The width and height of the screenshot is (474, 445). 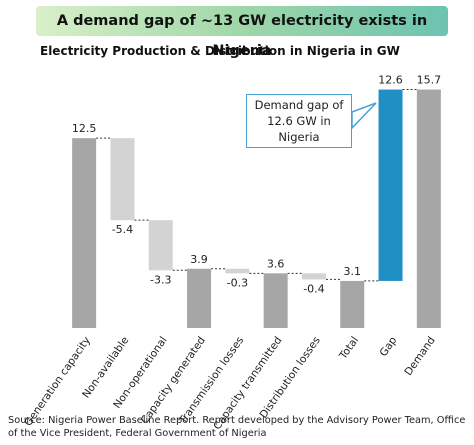 What do you see at coordinates (313, 288) in the screenshot?
I see `value-label: -0.4` at bounding box center [313, 288].